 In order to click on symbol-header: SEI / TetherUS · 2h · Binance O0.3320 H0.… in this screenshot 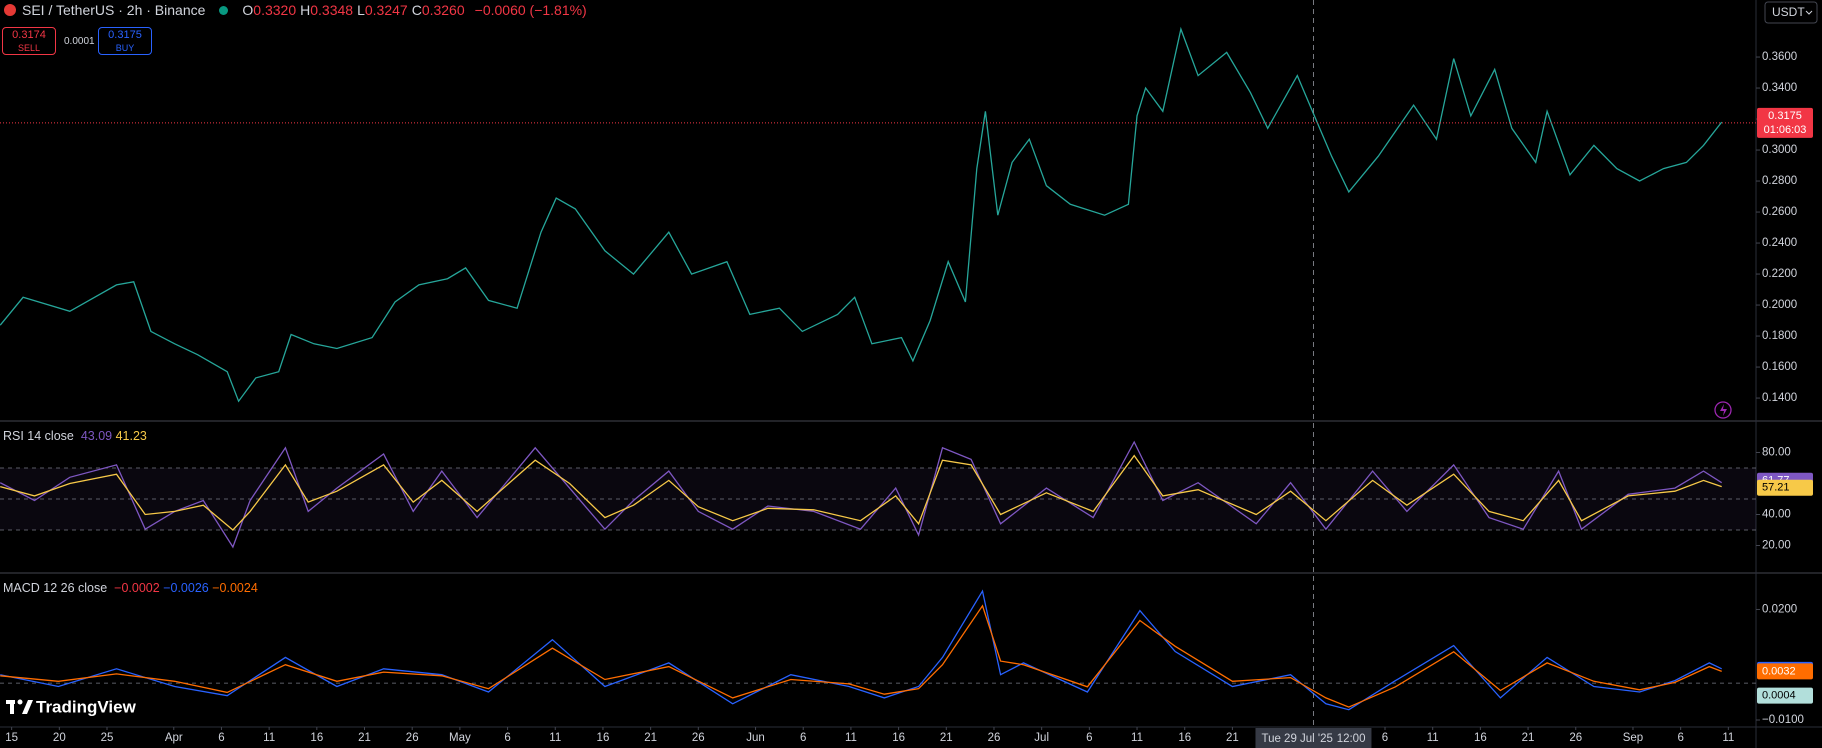, I will do `click(295, 10)`.